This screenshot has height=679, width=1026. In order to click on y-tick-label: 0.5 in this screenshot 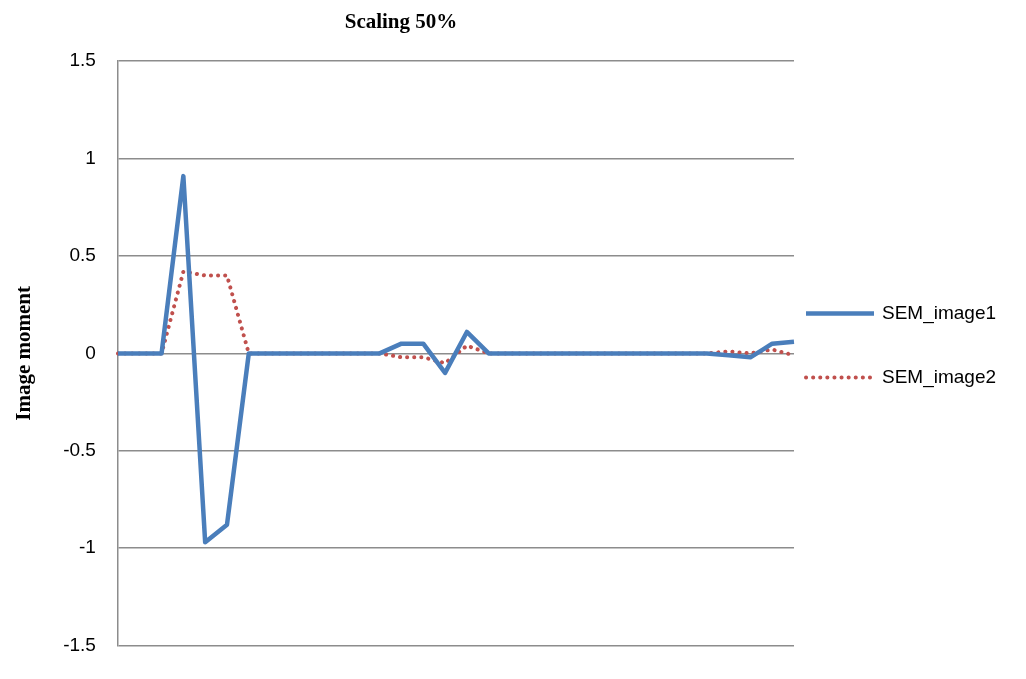, I will do `click(82, 255)`.